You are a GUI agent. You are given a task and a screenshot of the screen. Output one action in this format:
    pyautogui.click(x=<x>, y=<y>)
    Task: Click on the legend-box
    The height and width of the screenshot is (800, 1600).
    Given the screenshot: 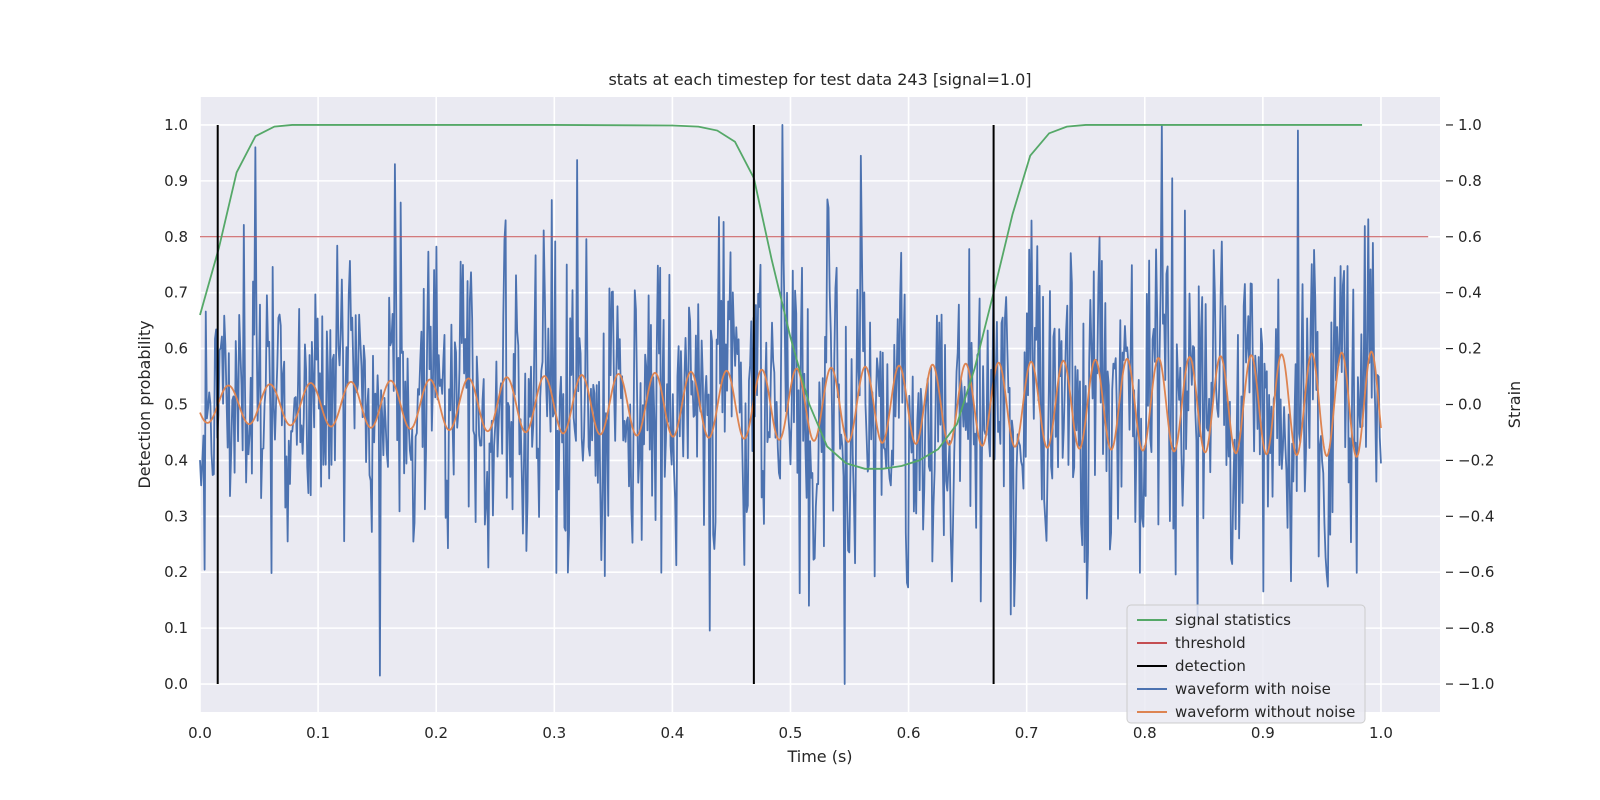 What is the action you would take?
    pyautogui.click(x=1246, y=664)
    